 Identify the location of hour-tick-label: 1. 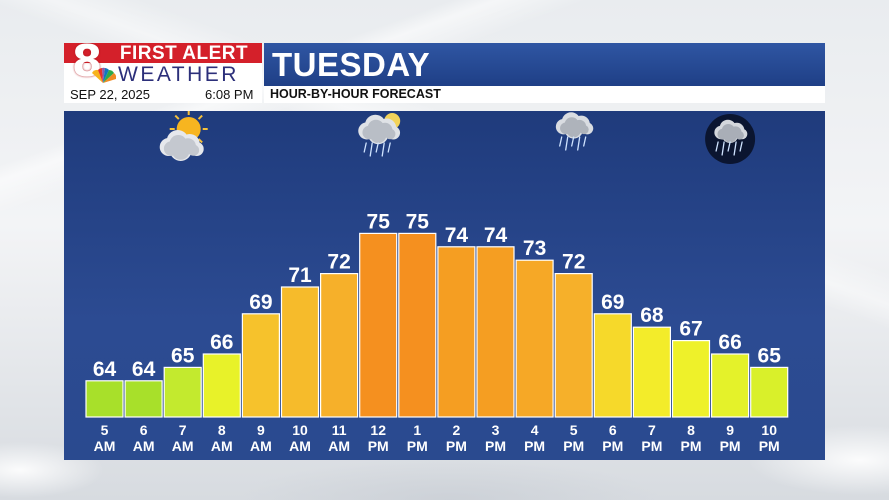
(417, 430).